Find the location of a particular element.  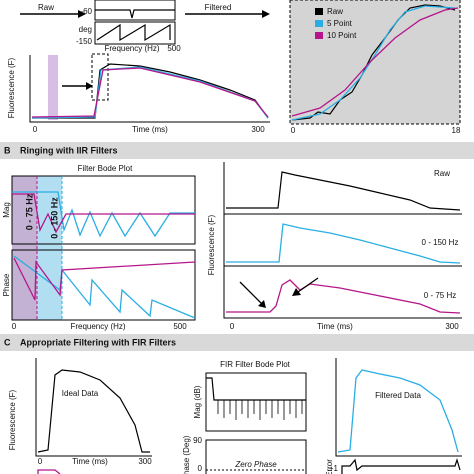

trace-label: Raw is located at coordinates (442, 173).